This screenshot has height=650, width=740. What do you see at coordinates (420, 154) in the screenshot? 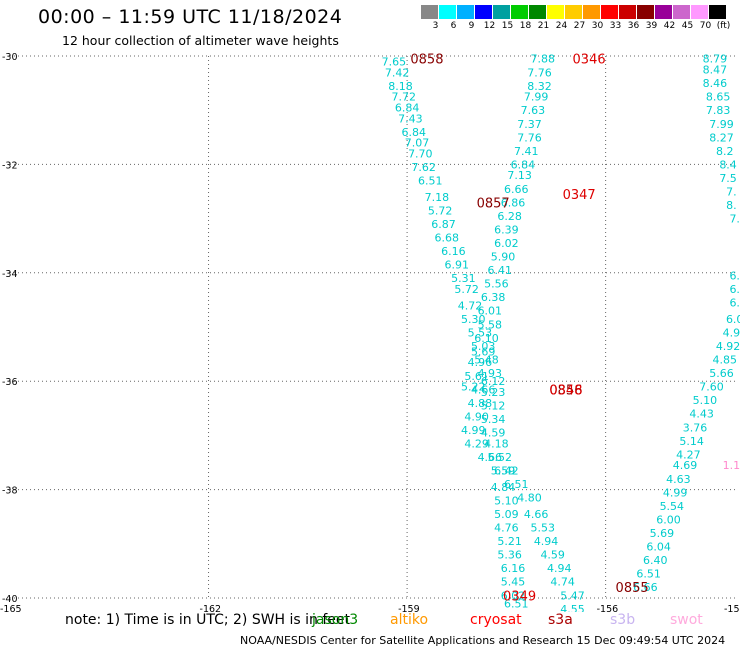
I see `wave-height-value: 7.70` at bounding box center [420, 154].